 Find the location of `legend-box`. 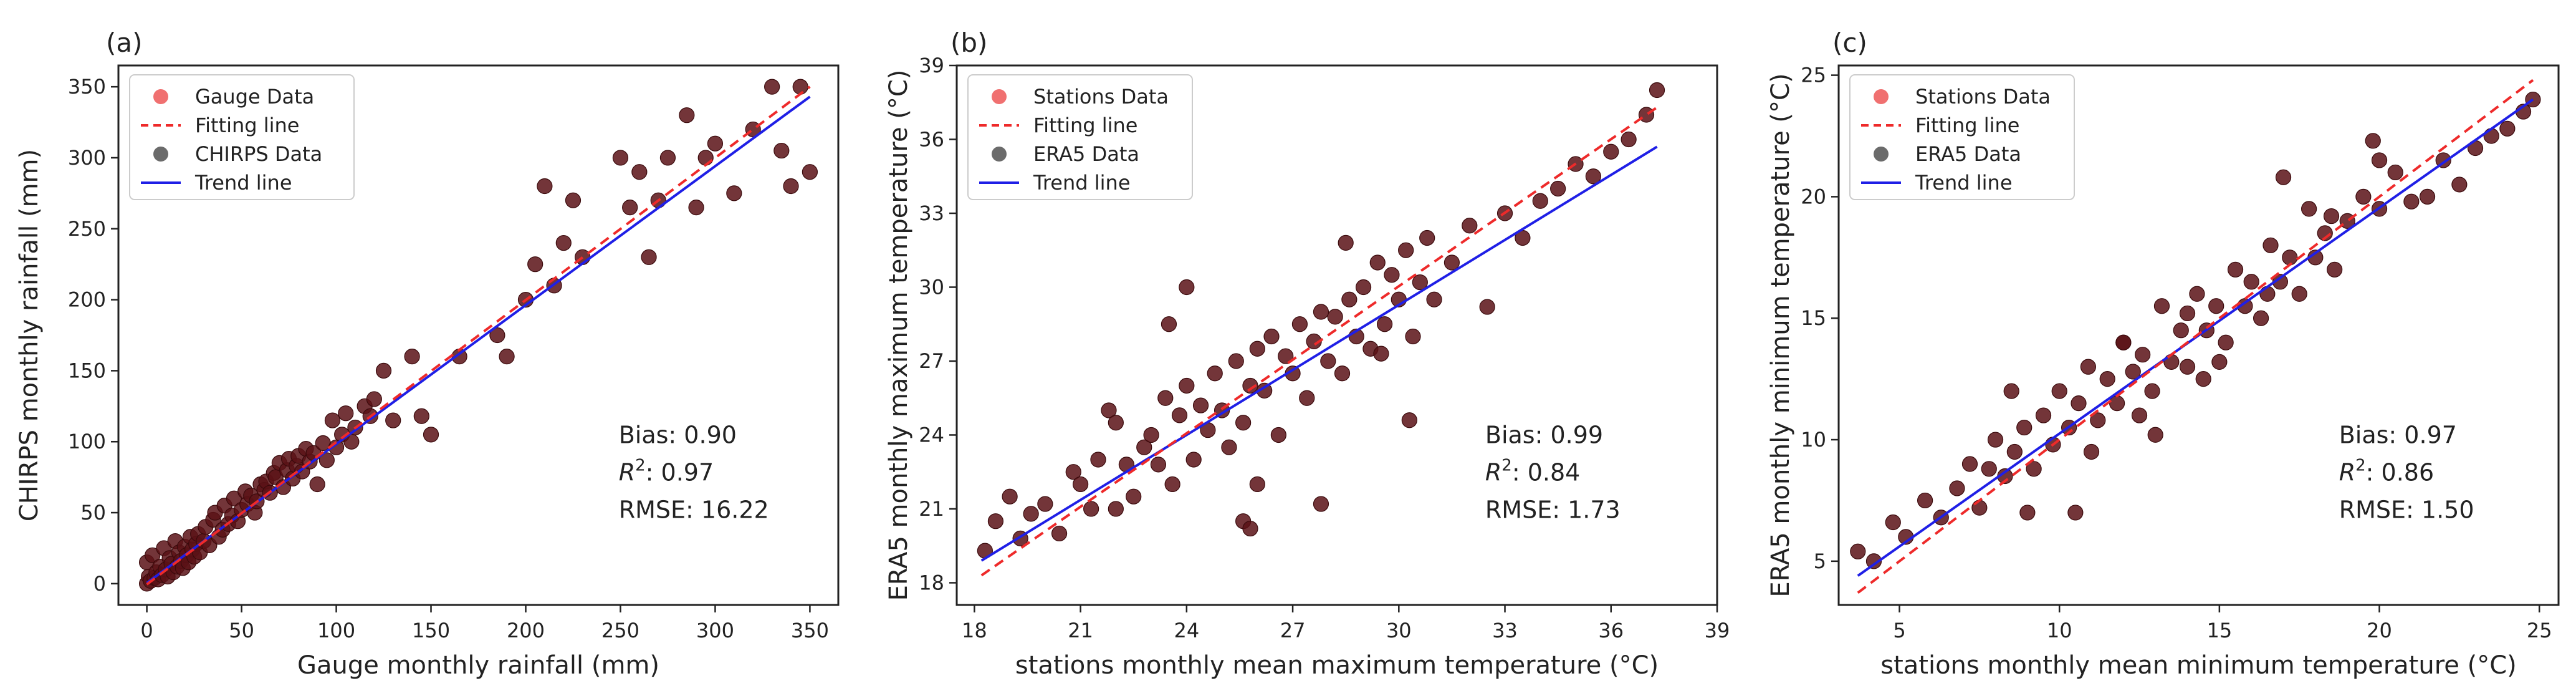

legend-box is located at coordinates (242, 137).